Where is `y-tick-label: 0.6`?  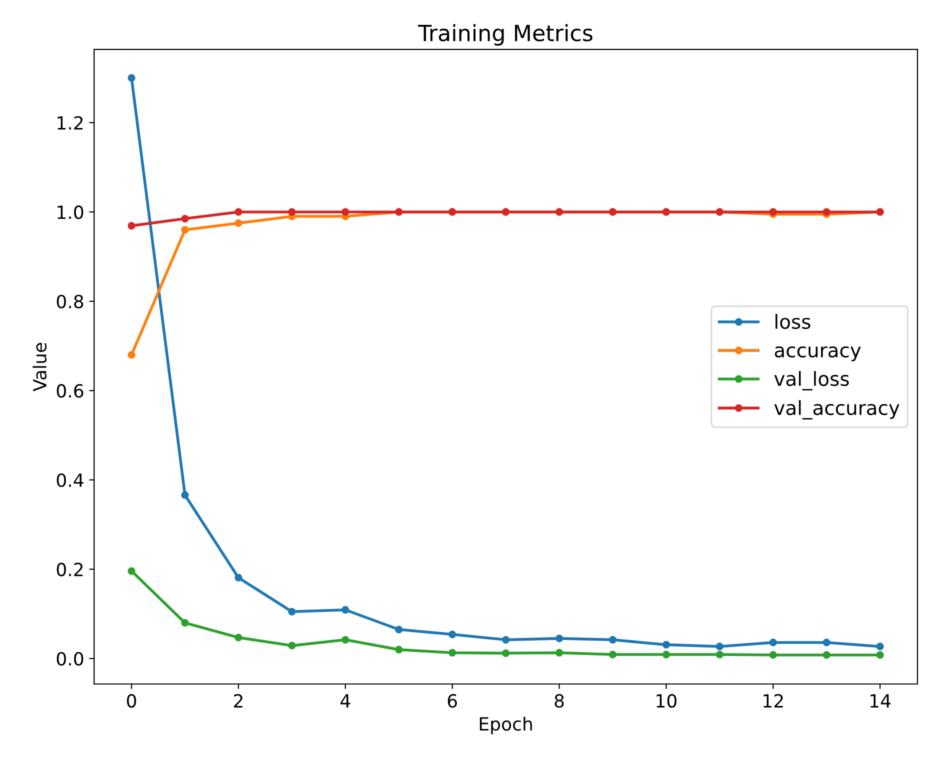
y-tick-label: 0.6 is located at coordinates (70, 391).